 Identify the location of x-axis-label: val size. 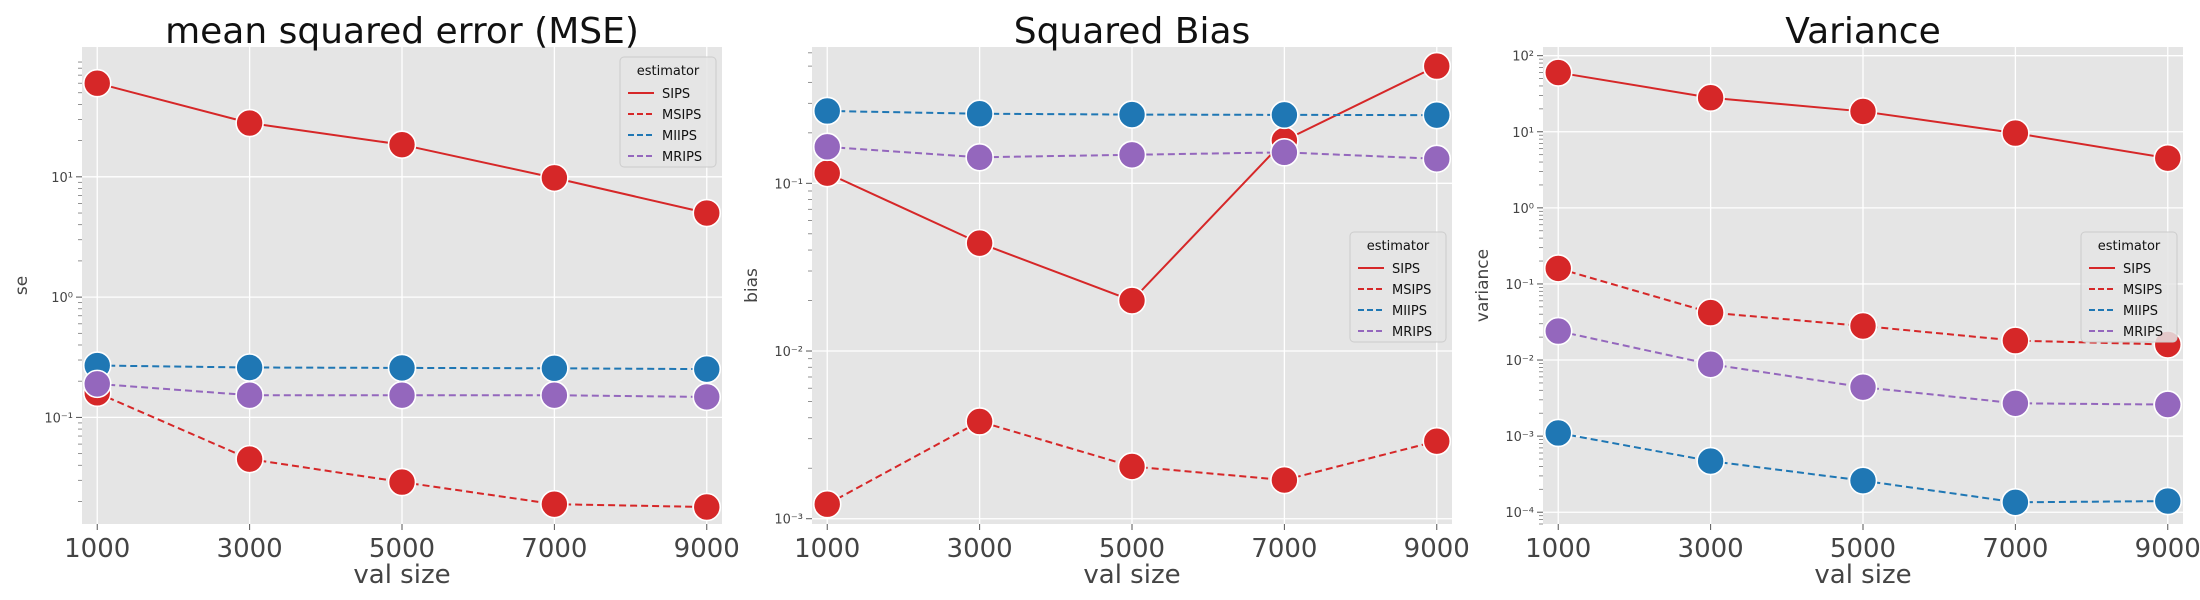
(401, 575).